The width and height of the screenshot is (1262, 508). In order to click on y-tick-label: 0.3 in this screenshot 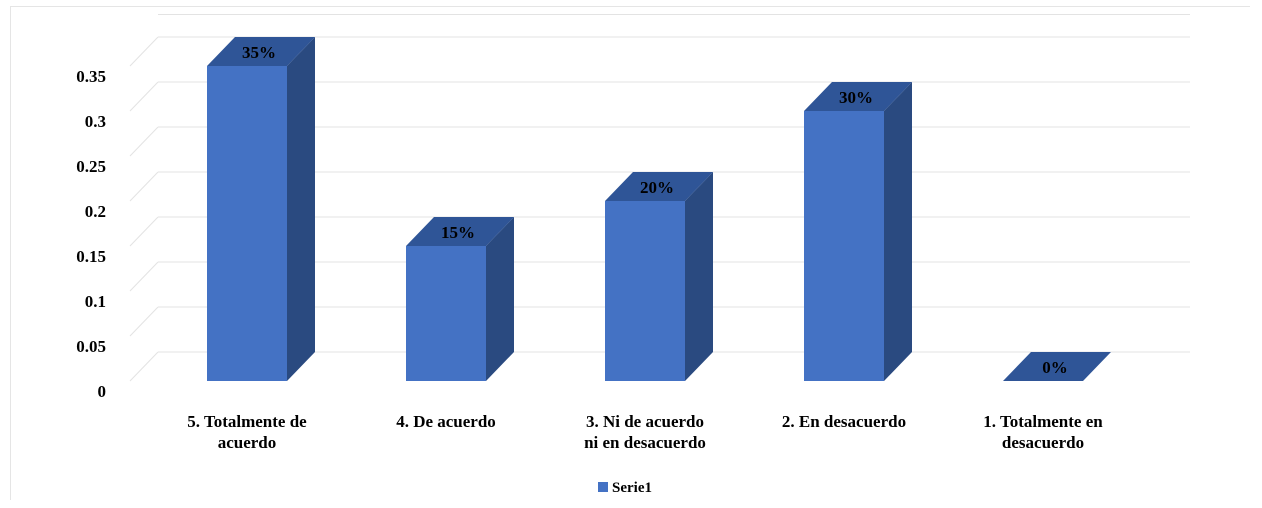, I will do `click(95, 121)`.